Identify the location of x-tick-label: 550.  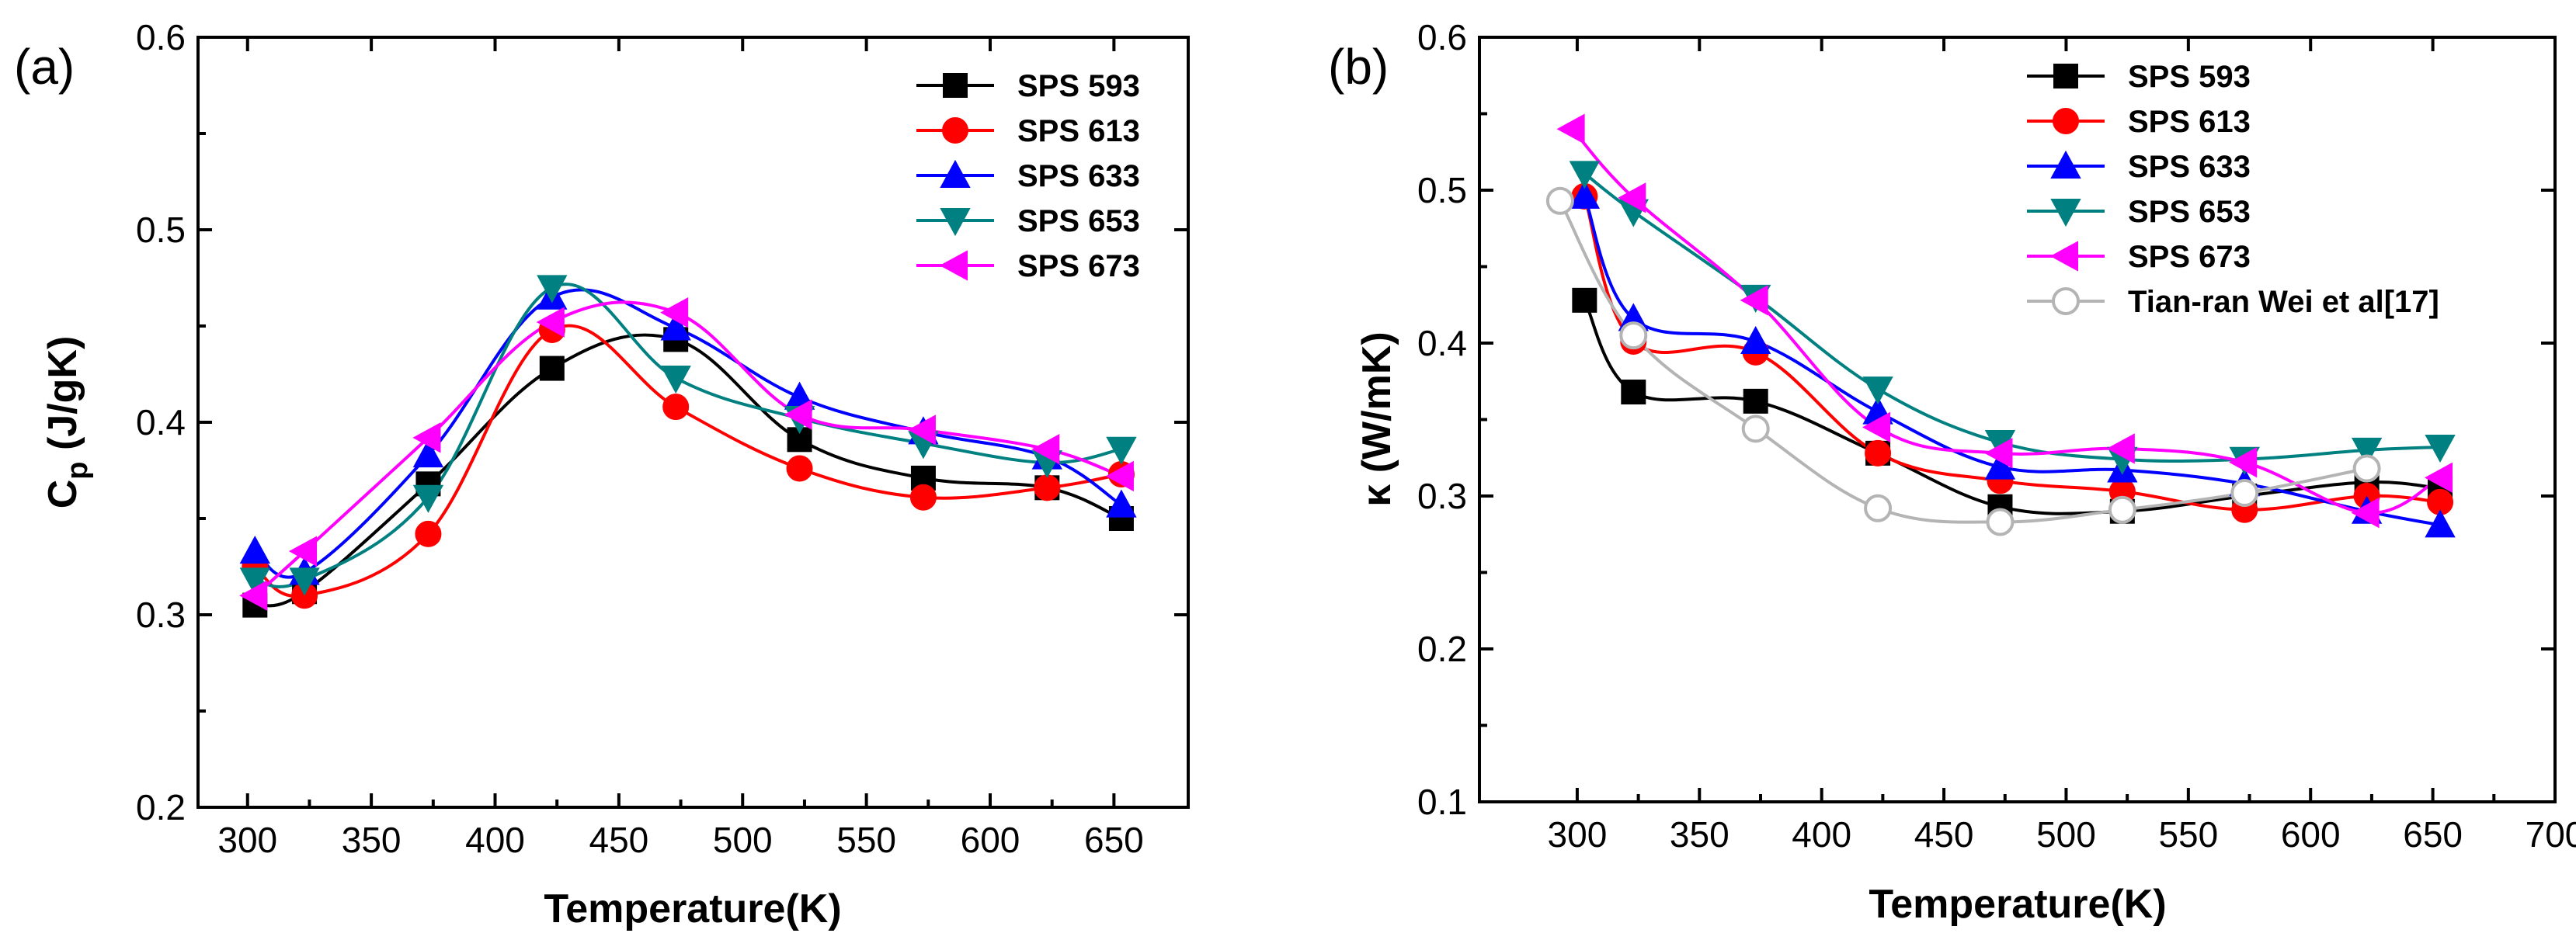
(2188, 834).